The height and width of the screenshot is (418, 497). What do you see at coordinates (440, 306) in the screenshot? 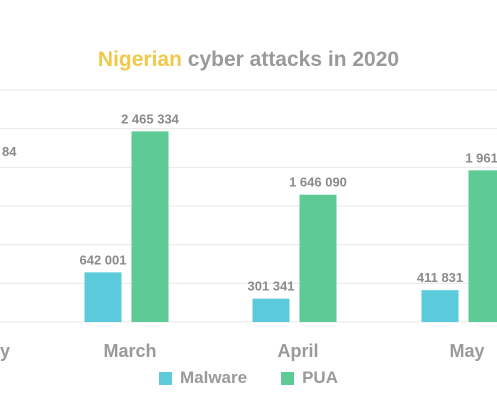
I see `bar-malware-may` at bounding box center [440, 306].